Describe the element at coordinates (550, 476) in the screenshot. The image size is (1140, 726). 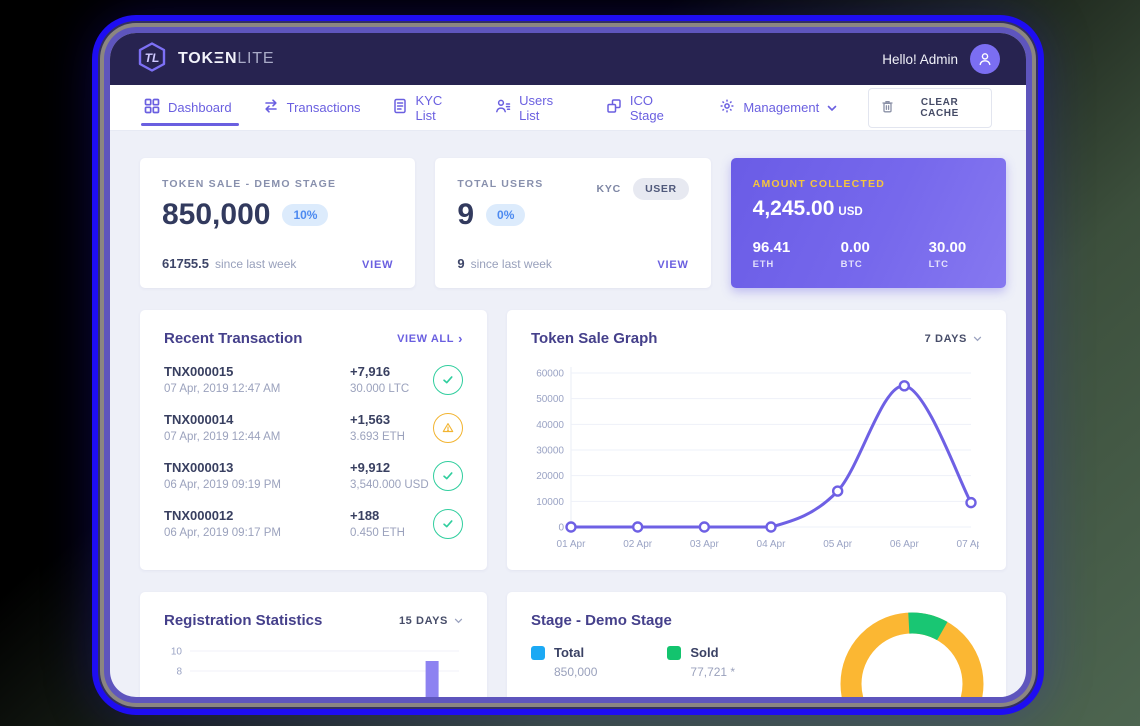
I see `svg-text: 20000` at that location.